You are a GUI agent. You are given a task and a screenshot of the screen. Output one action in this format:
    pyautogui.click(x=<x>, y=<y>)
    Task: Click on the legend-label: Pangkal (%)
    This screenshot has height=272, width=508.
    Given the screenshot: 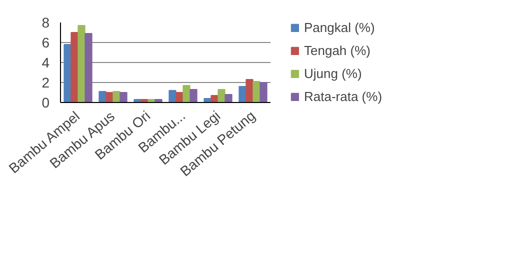 What is the action you would take?
    pyautogui.click(x=339, y=27)
    